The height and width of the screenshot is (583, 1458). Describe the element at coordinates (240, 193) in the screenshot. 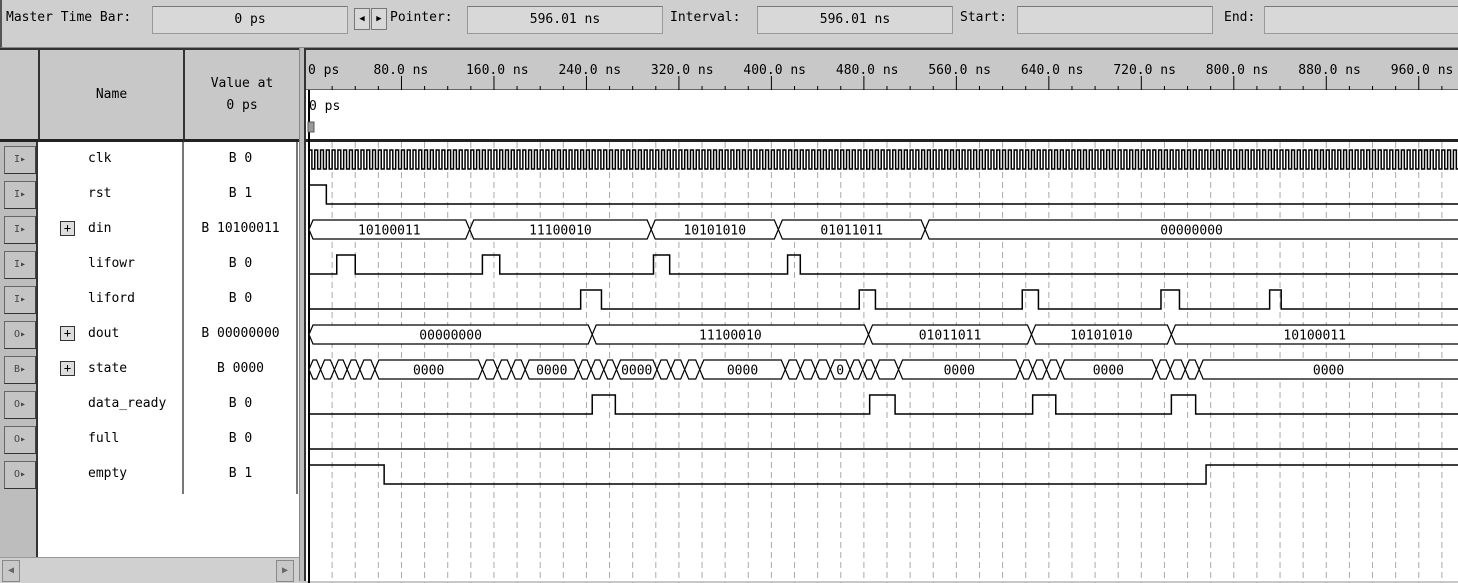

I see `signal-value: B 1` at that location.